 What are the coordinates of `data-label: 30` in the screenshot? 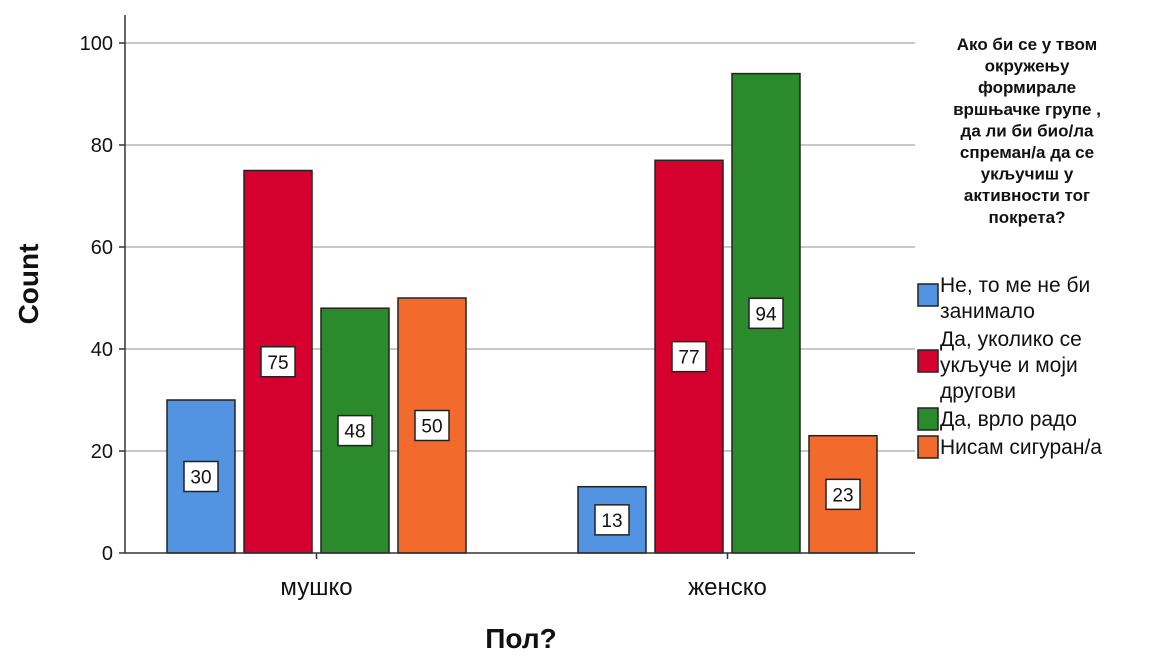 It's located at (200, 478).